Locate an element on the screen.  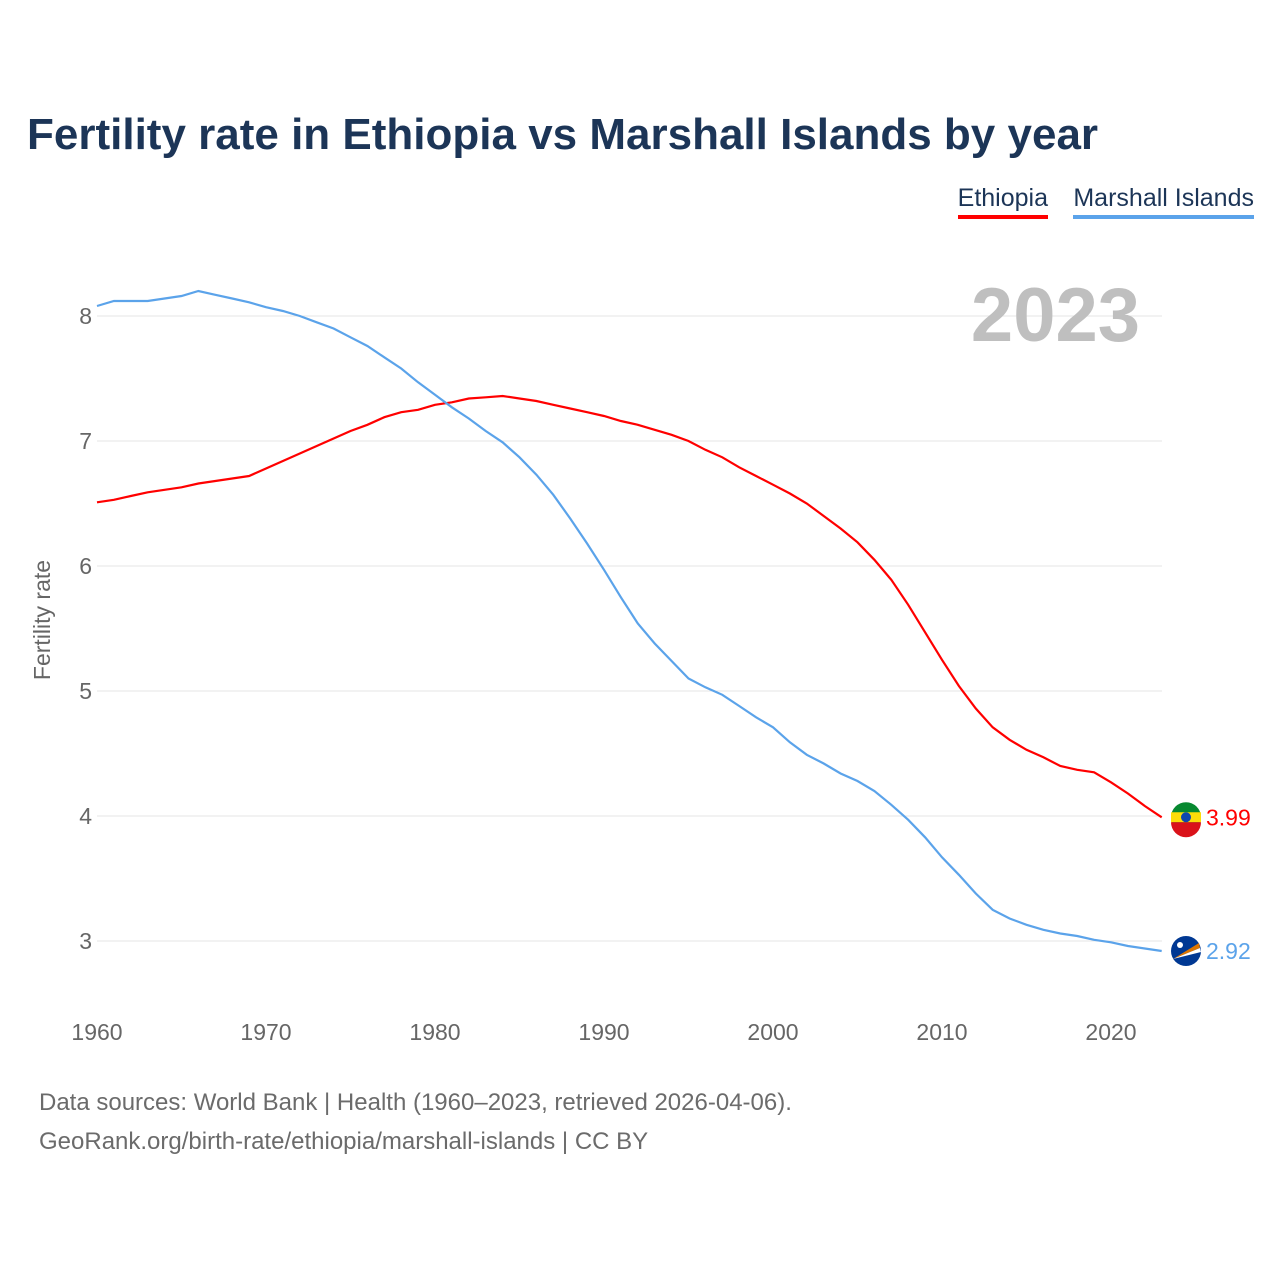
x-tick-label: 1970 is located at coordinates (265, 1032).